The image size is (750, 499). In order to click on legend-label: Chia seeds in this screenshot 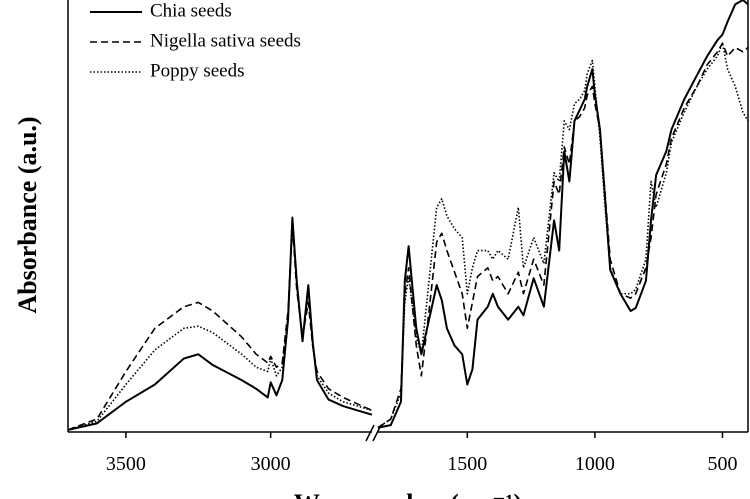, I will do `click(191, 10)`.